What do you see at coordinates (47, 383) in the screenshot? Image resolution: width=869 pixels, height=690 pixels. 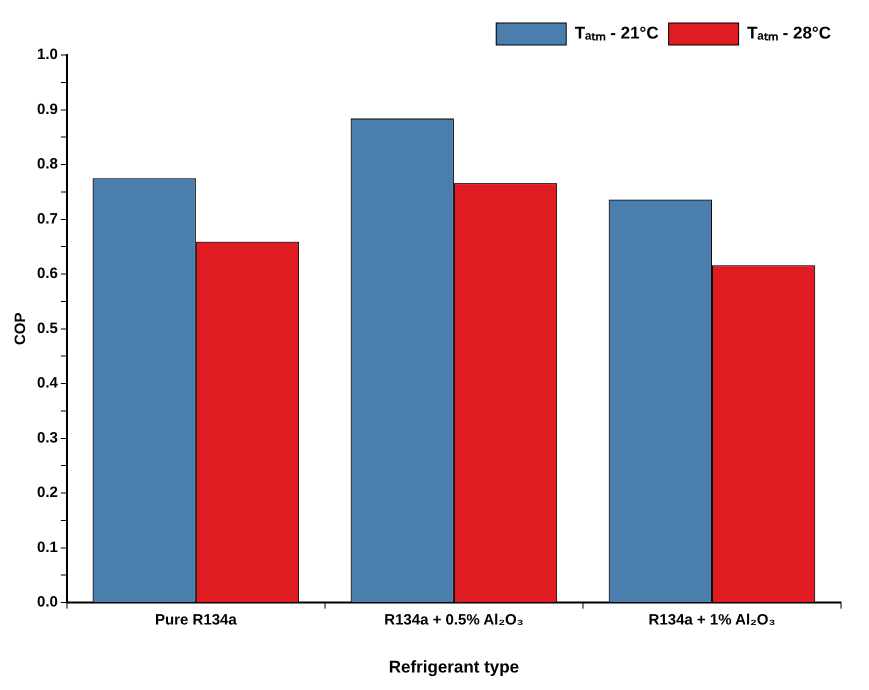 I see `y-tick-label: 0.4` at bounding box center [47, 383].